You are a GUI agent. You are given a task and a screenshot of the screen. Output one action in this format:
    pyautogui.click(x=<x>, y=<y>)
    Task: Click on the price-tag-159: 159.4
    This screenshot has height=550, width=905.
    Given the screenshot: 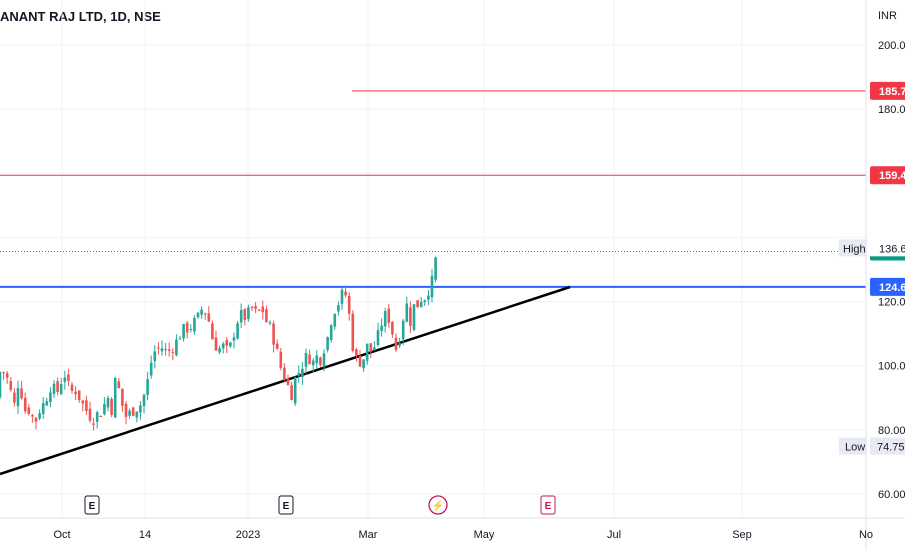 What is the action you would take?
    pyautogui.click(x=892, y=176)
    